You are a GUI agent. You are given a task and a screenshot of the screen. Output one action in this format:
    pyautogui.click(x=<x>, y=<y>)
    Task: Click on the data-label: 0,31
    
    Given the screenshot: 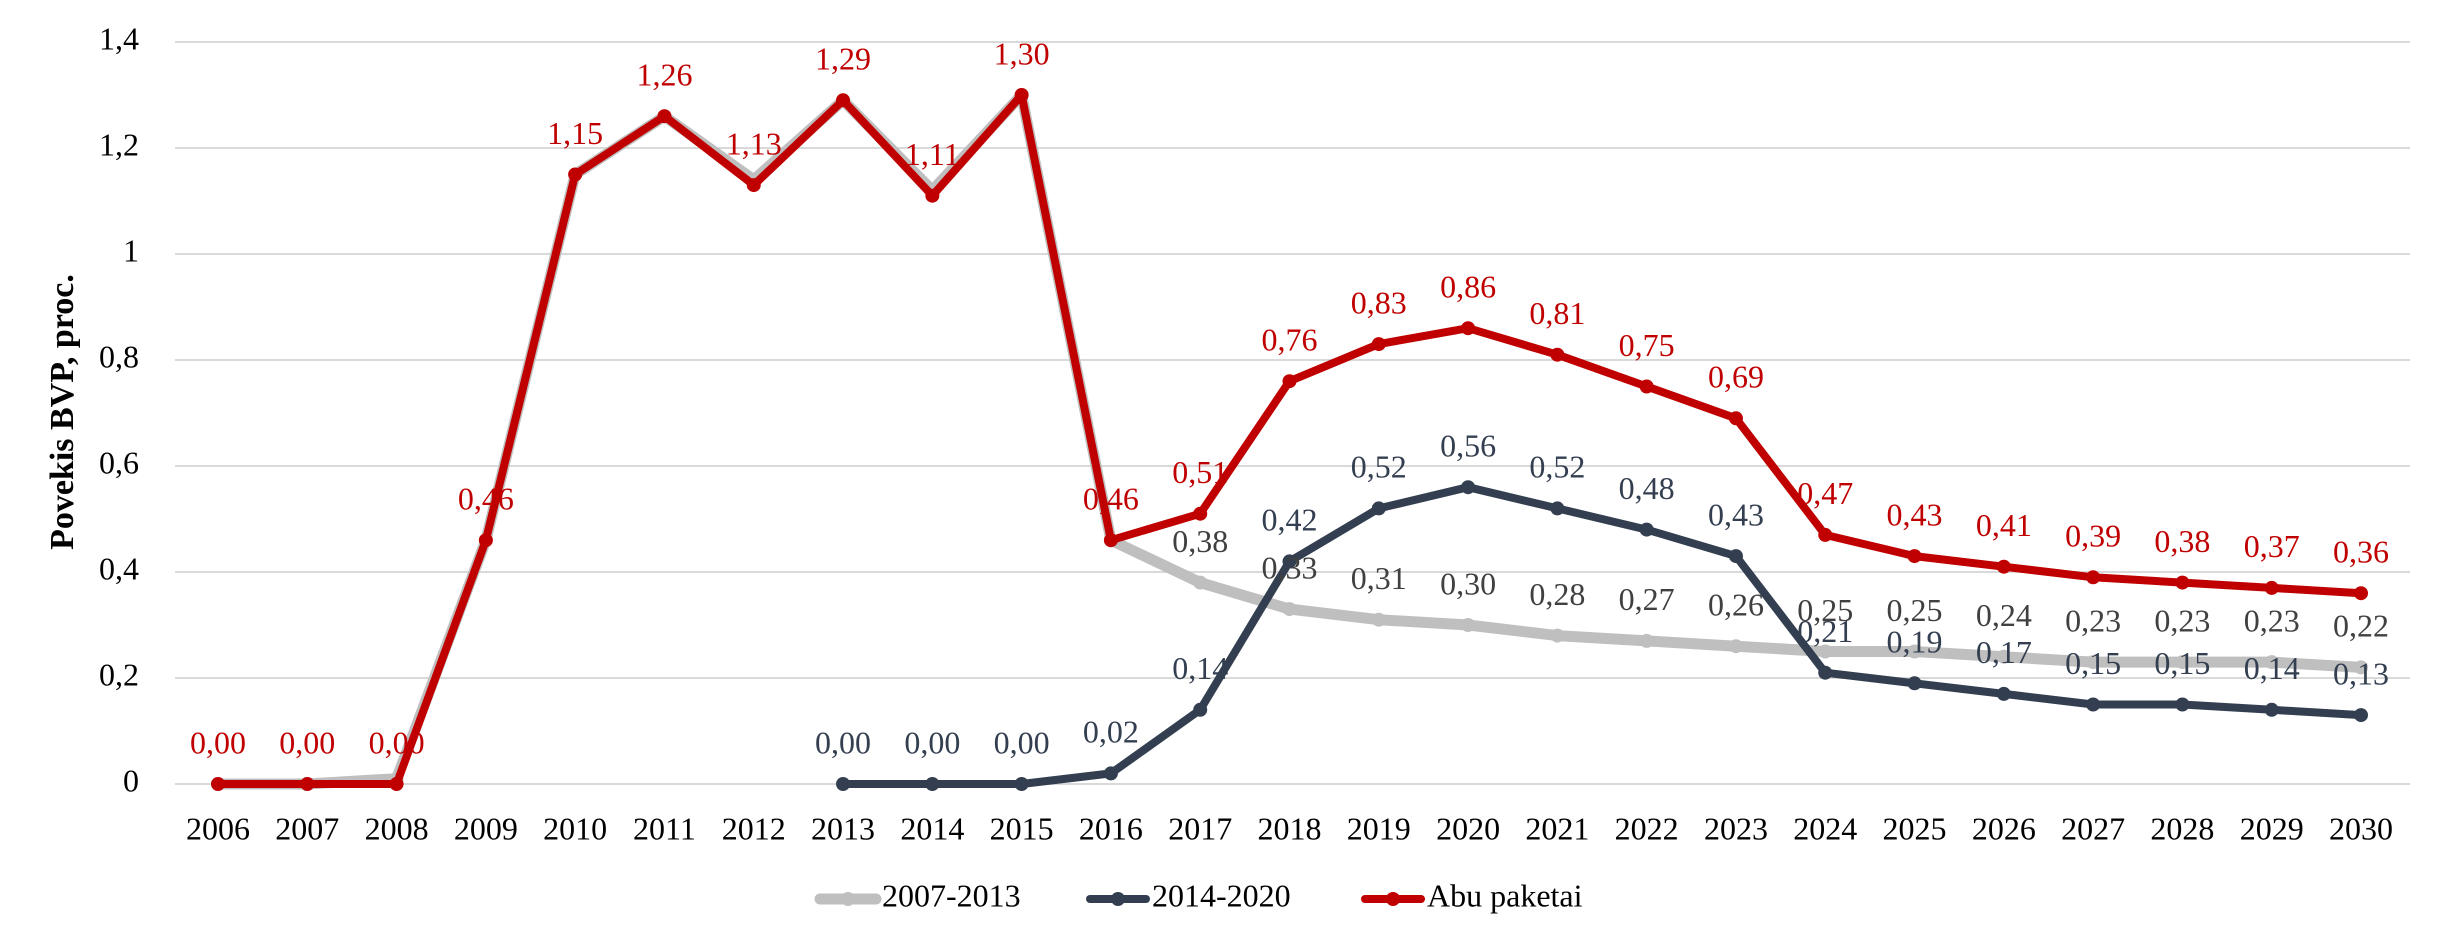 What is the action you would take?
    pyautogui.click(x=1379, y=578)
    